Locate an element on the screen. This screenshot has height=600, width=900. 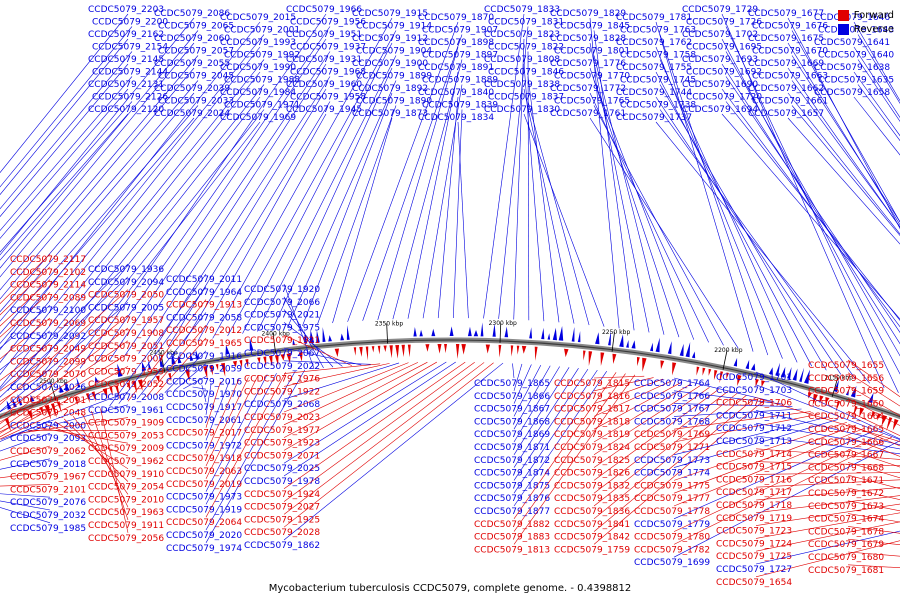
genome-backbone-core is located at coordinates (450, 378).